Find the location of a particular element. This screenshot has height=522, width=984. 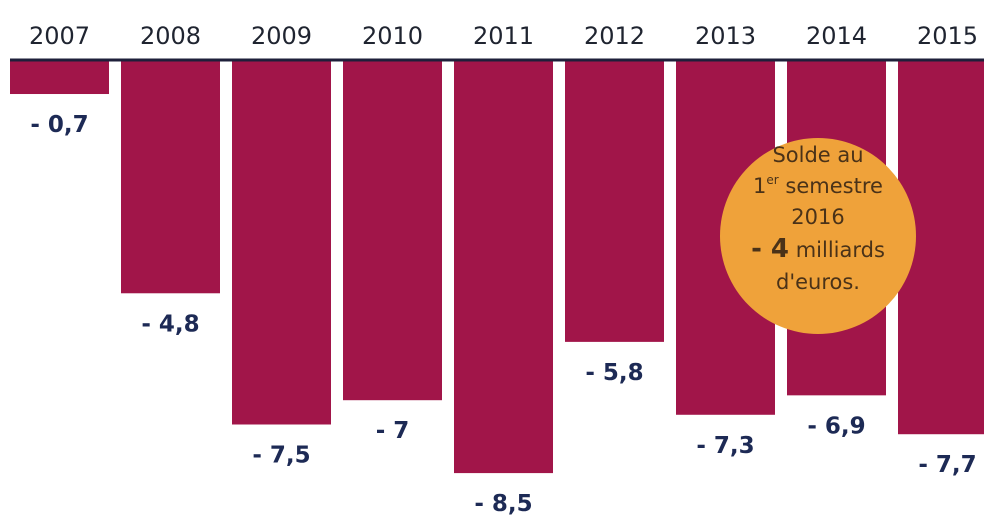

value-label-2010: - 7 is located at coordinates (393, 431).